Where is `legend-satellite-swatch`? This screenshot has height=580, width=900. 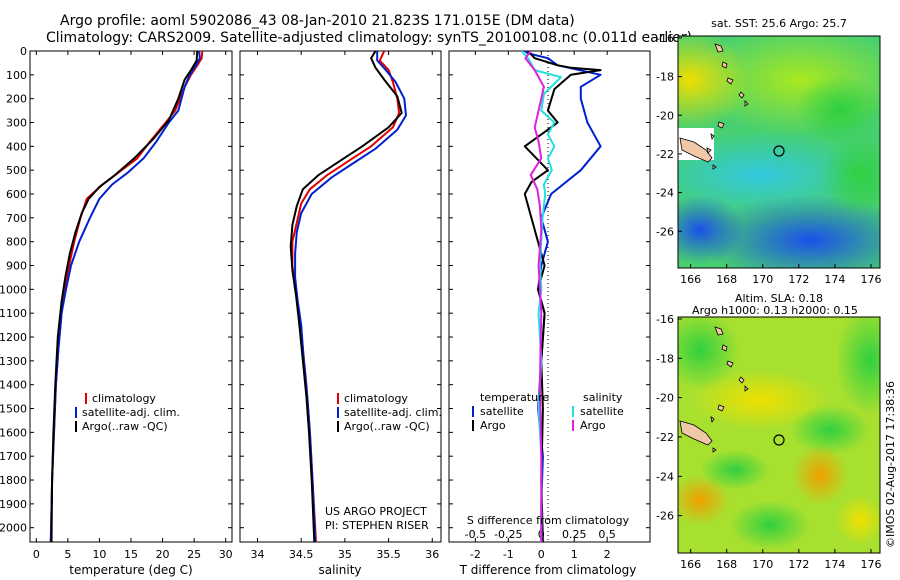
legend-satellite-swatch is located at coordinates (76, 412).